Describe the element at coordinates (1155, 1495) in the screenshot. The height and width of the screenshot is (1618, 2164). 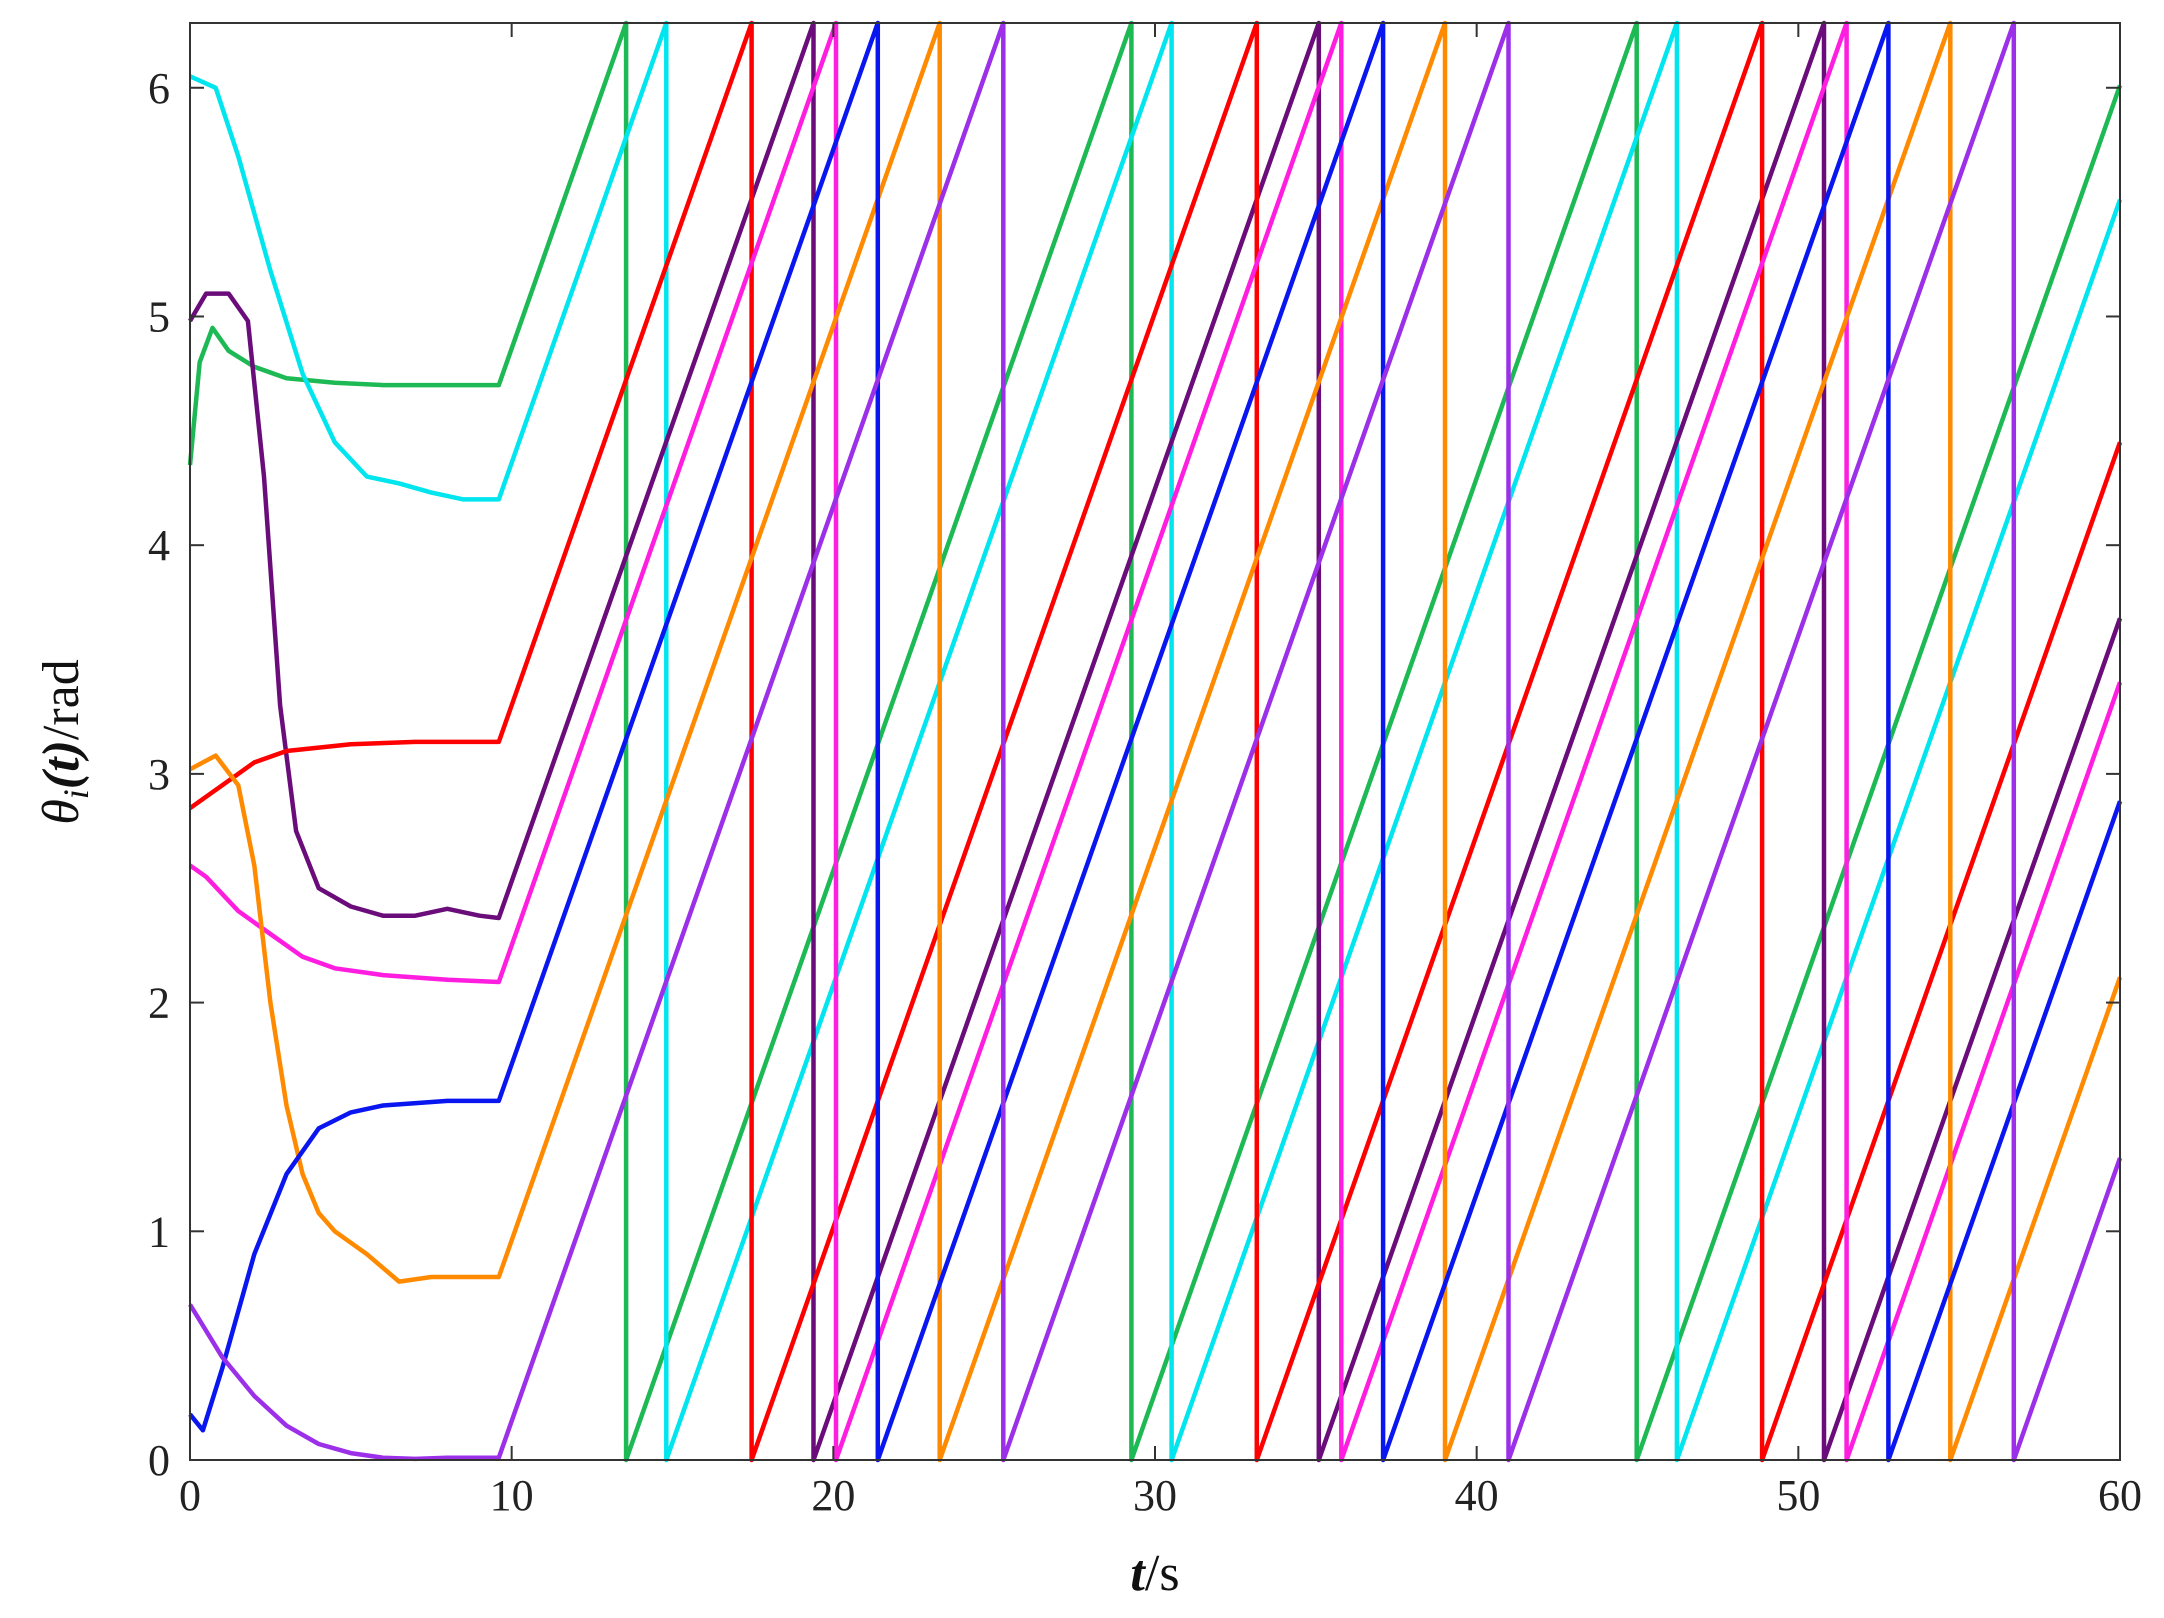
I see `x-tick-label: 30` at that location.